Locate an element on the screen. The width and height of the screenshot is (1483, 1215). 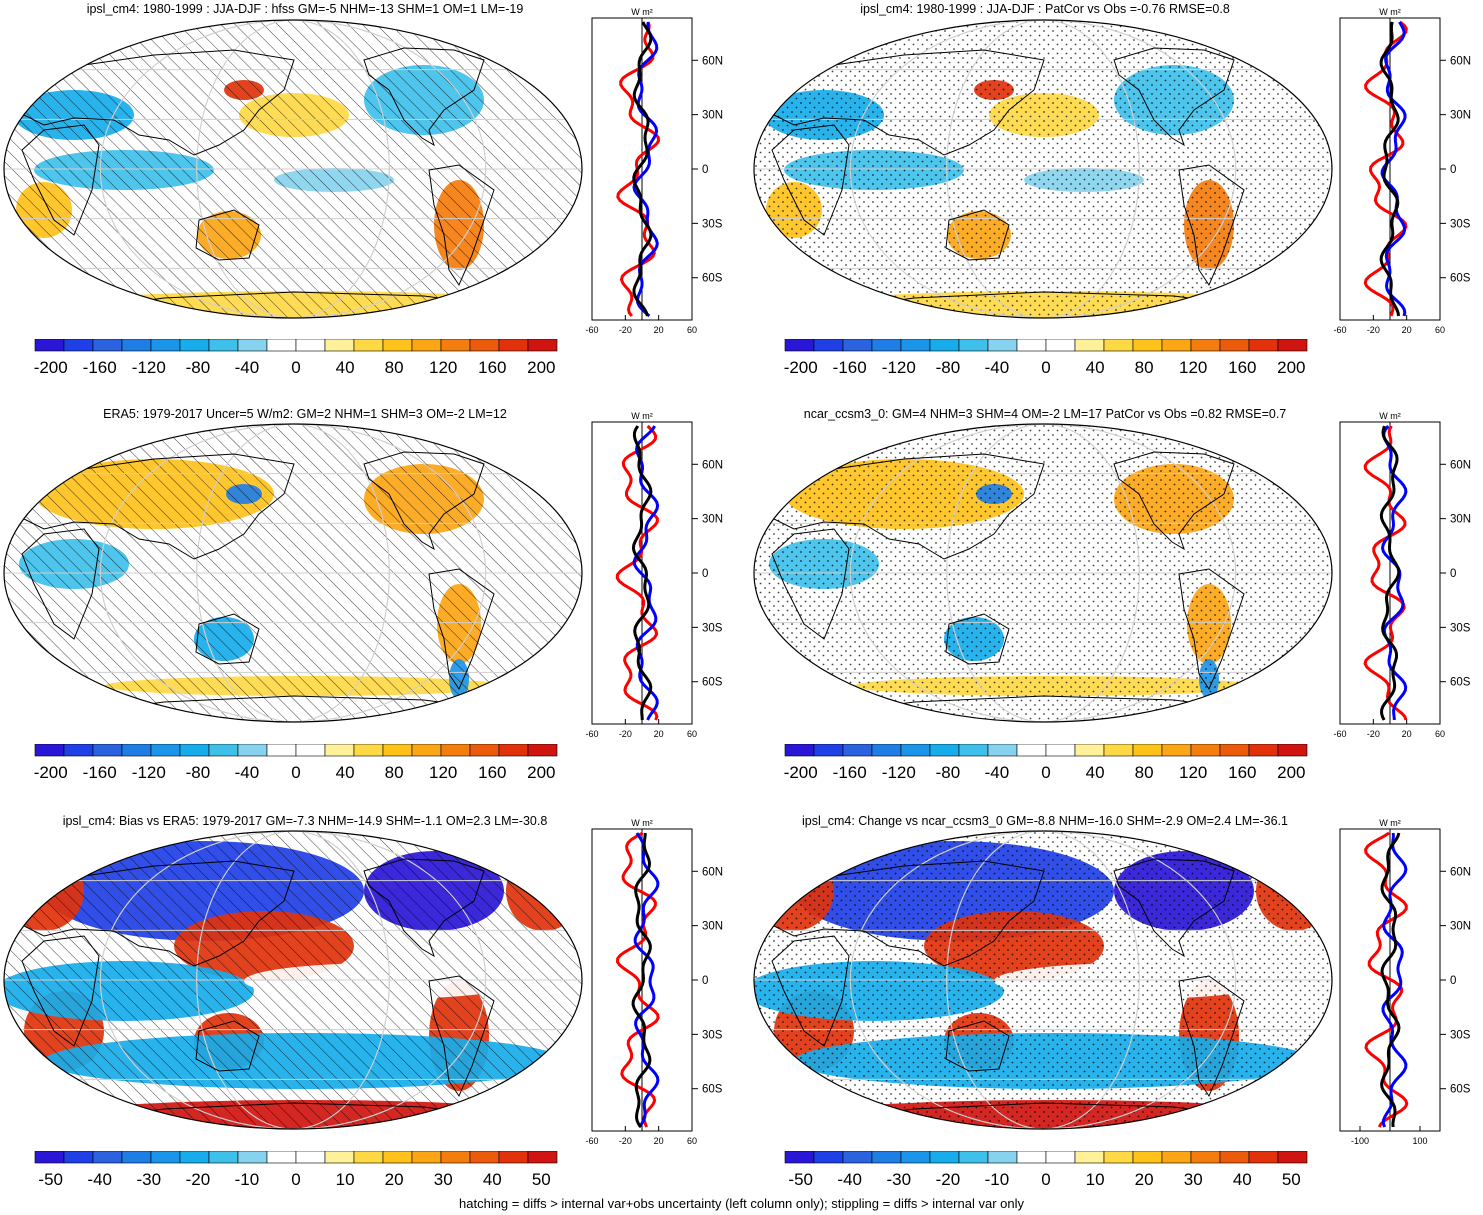
zonal-mean-profile: W m² 60N 30N 0 30S 60S -60 -20 20 60 is located at coordinates (1402, 575).